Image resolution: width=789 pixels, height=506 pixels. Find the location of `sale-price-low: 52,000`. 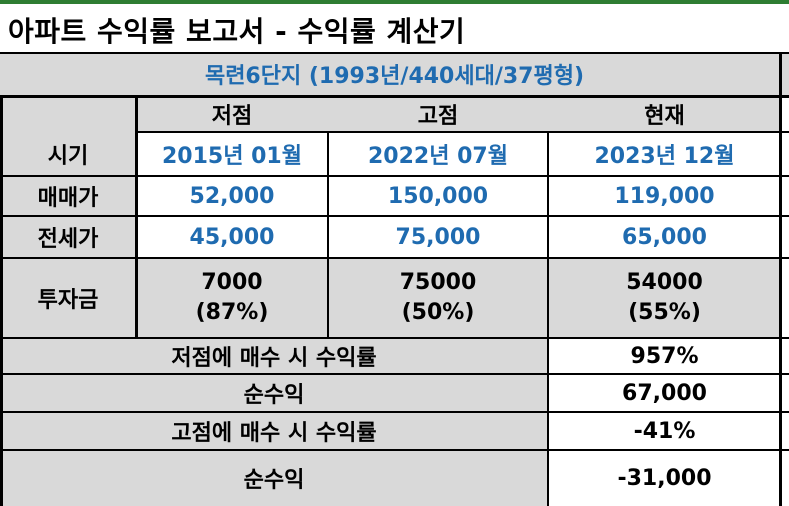

sale-price-low: 52,000 is located at coordinates (232, 196).